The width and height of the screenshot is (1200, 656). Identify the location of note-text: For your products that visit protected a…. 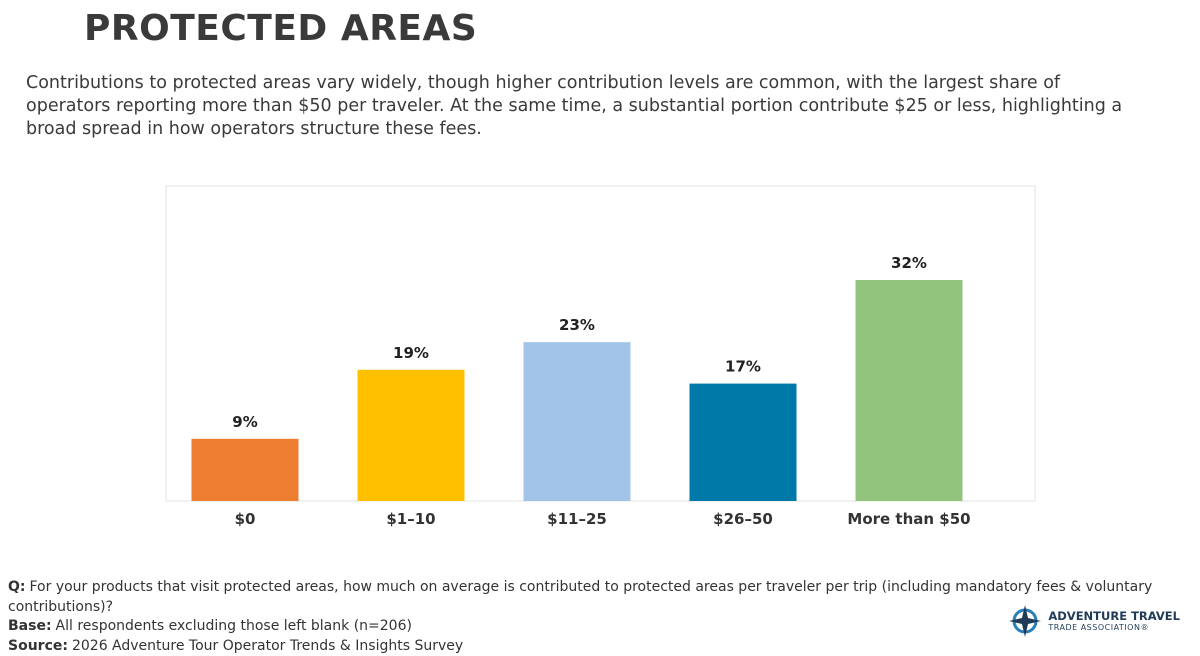
(580, 597).